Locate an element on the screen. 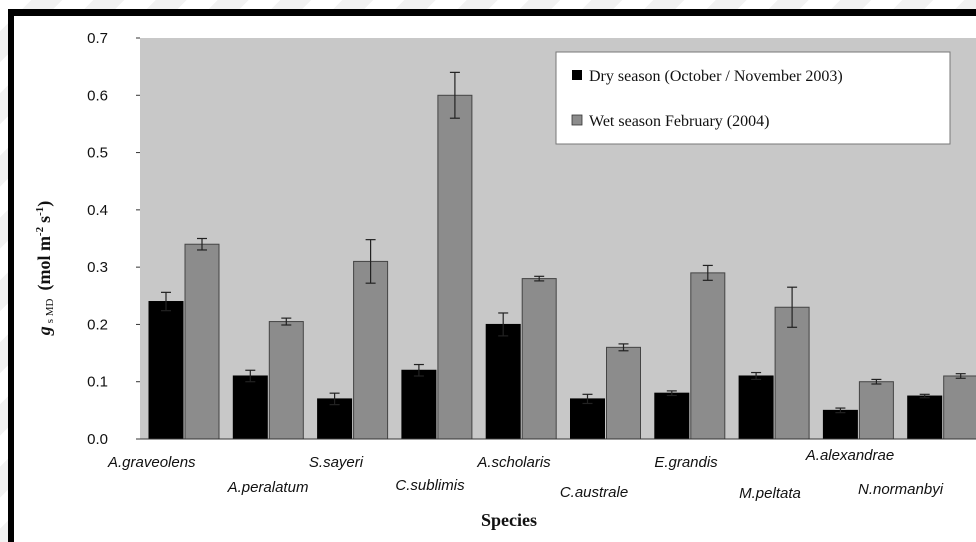 This screenshot has height=542, width=976. y-axis-title-sub: s MD is located at coordinates (50, 310).